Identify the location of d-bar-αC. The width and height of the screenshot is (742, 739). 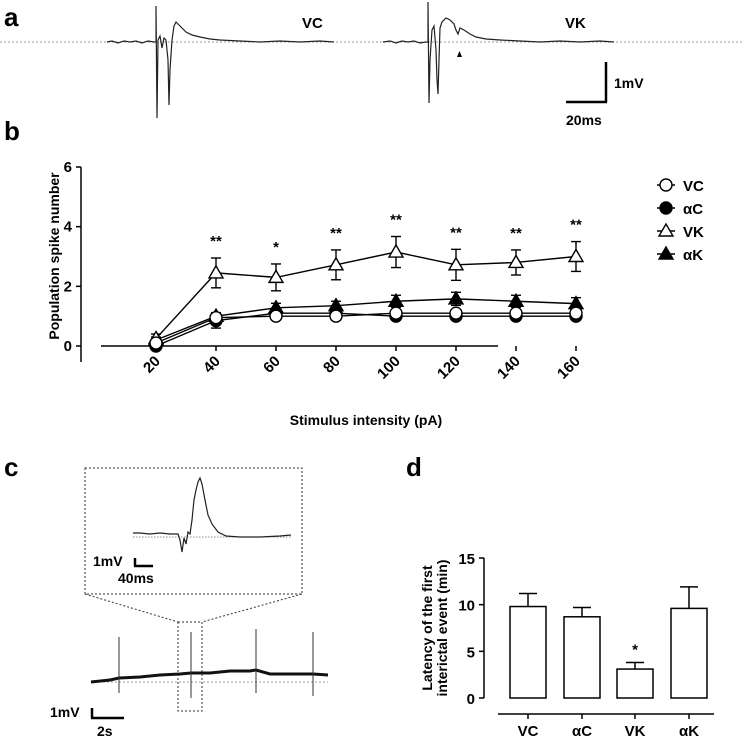
(582, 657).